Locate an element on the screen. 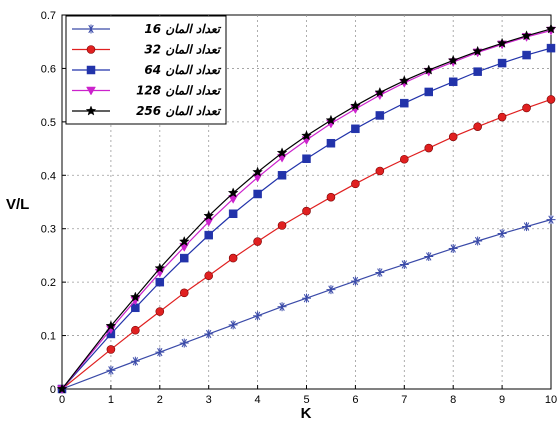 Image resolution: width=558 pixels, height=424 pixels. x-tick-label: 2 is located at coordinates (160, 400).